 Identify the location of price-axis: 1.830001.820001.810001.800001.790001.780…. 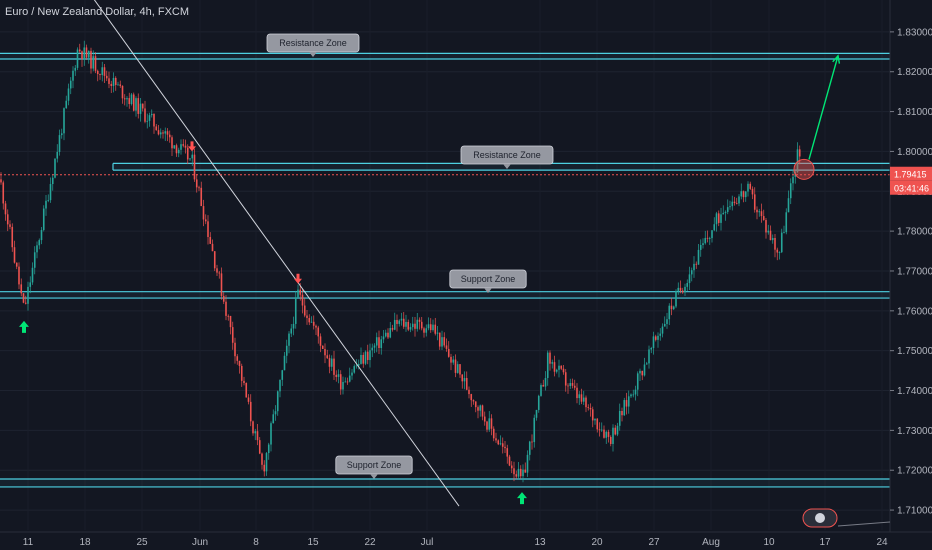
(910, 275).